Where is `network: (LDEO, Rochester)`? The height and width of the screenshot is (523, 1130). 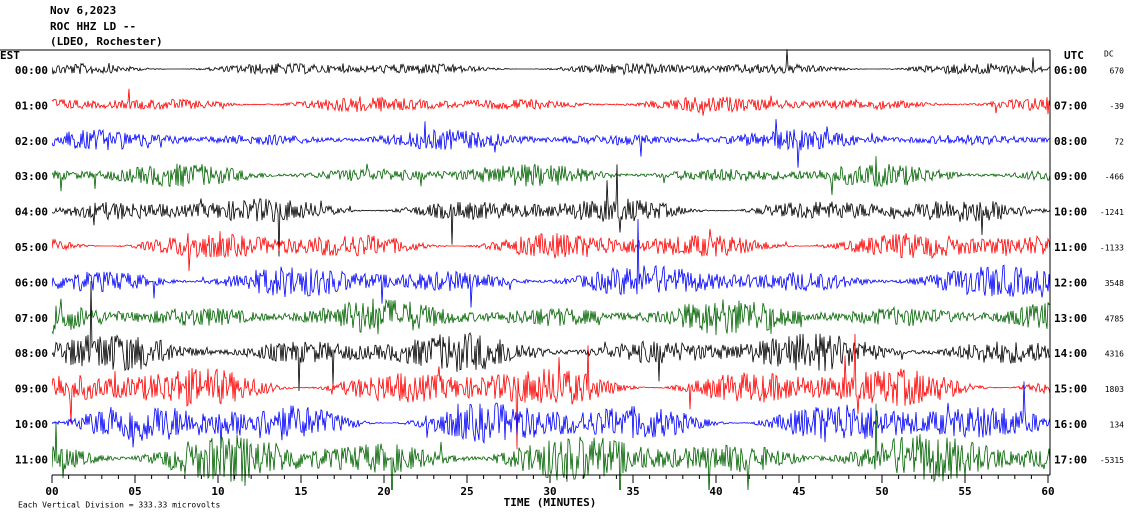
network: (LDEO, Rochester) is located at coordinates (106, 41).